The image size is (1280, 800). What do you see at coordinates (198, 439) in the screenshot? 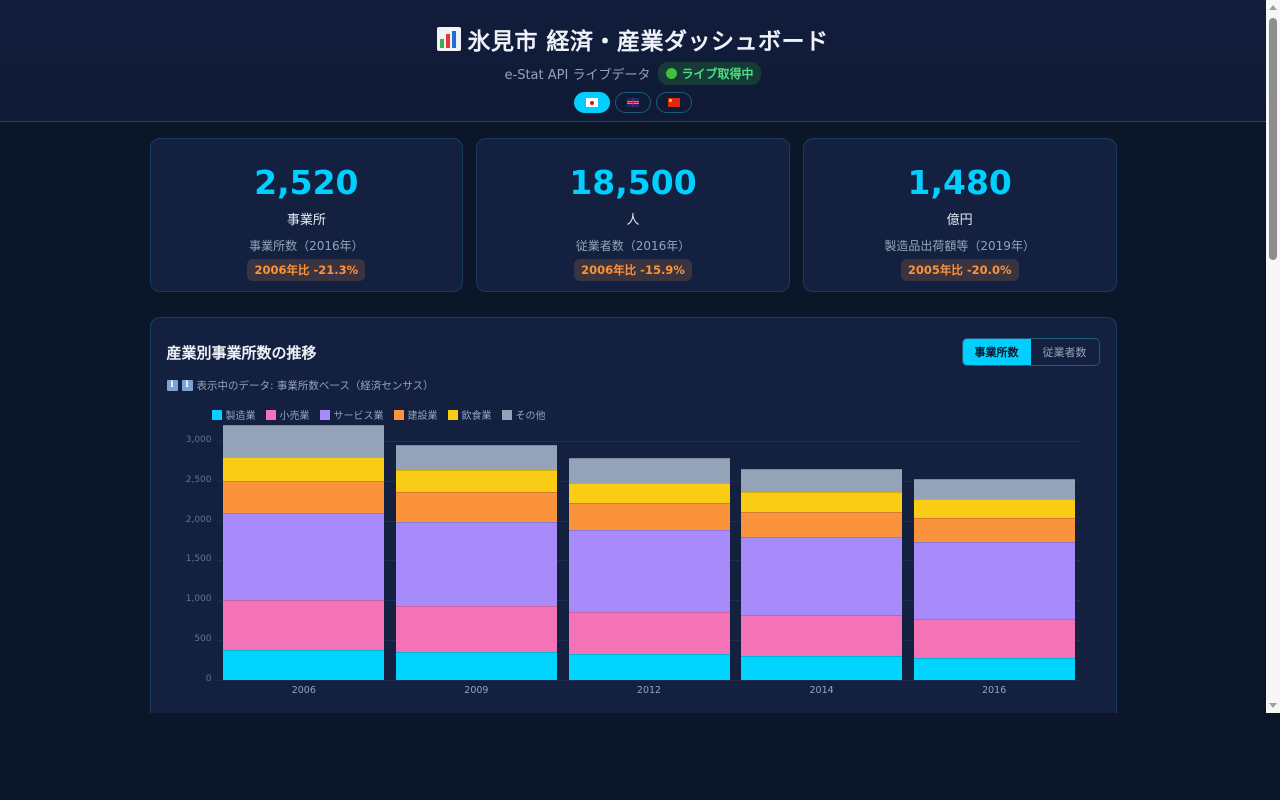
I see `y-axis-tick-label: 3,000` at bounding box center [198, 439].